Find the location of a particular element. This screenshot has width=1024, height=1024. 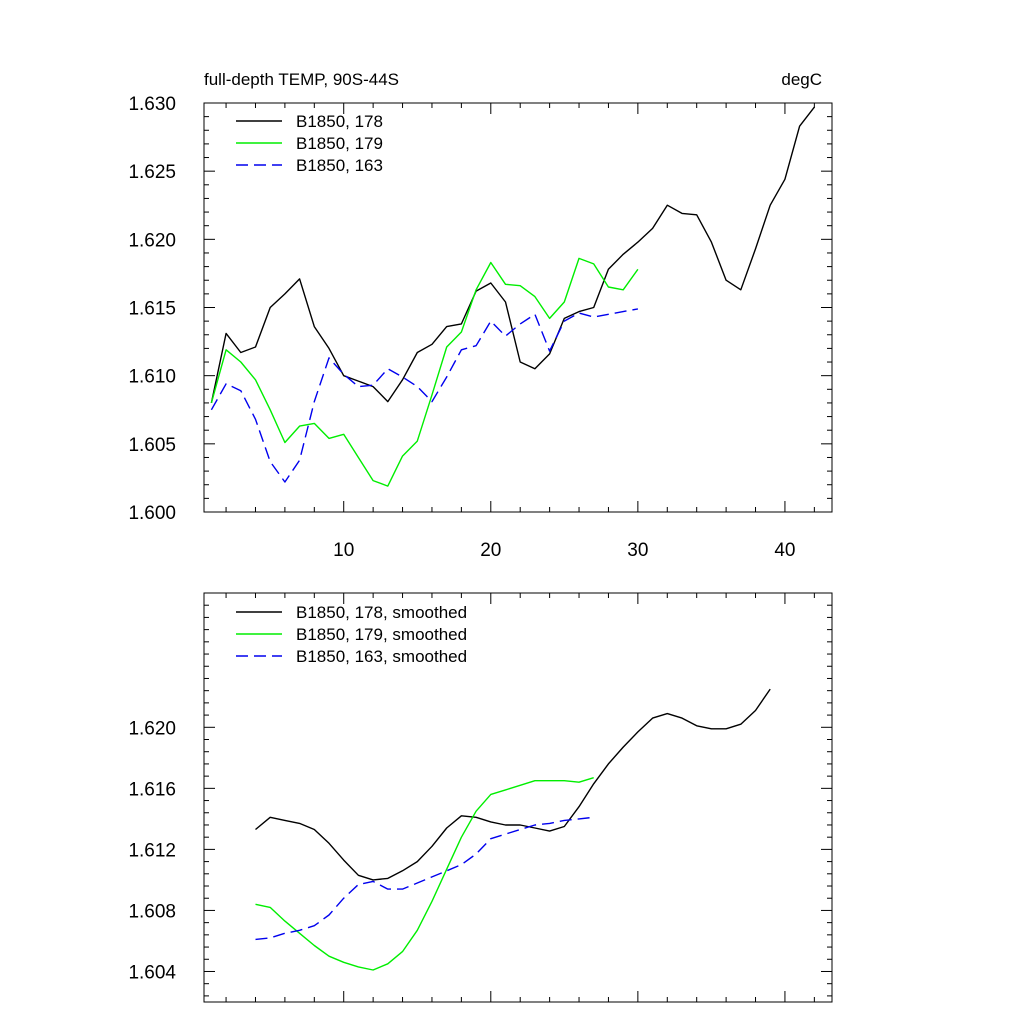

x-tick-label: 20 is located at coordinates (490, 550).